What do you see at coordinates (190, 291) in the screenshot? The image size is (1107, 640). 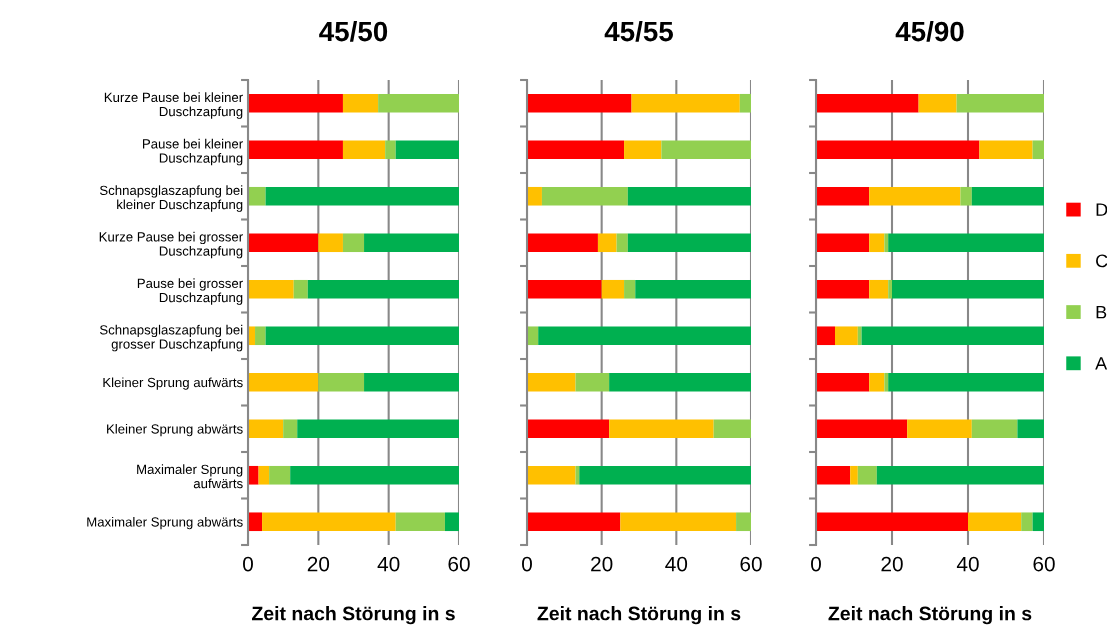 I see `y-tick-label: Pause bei grosser Duschzapfung` at bounding box center [190, 291].